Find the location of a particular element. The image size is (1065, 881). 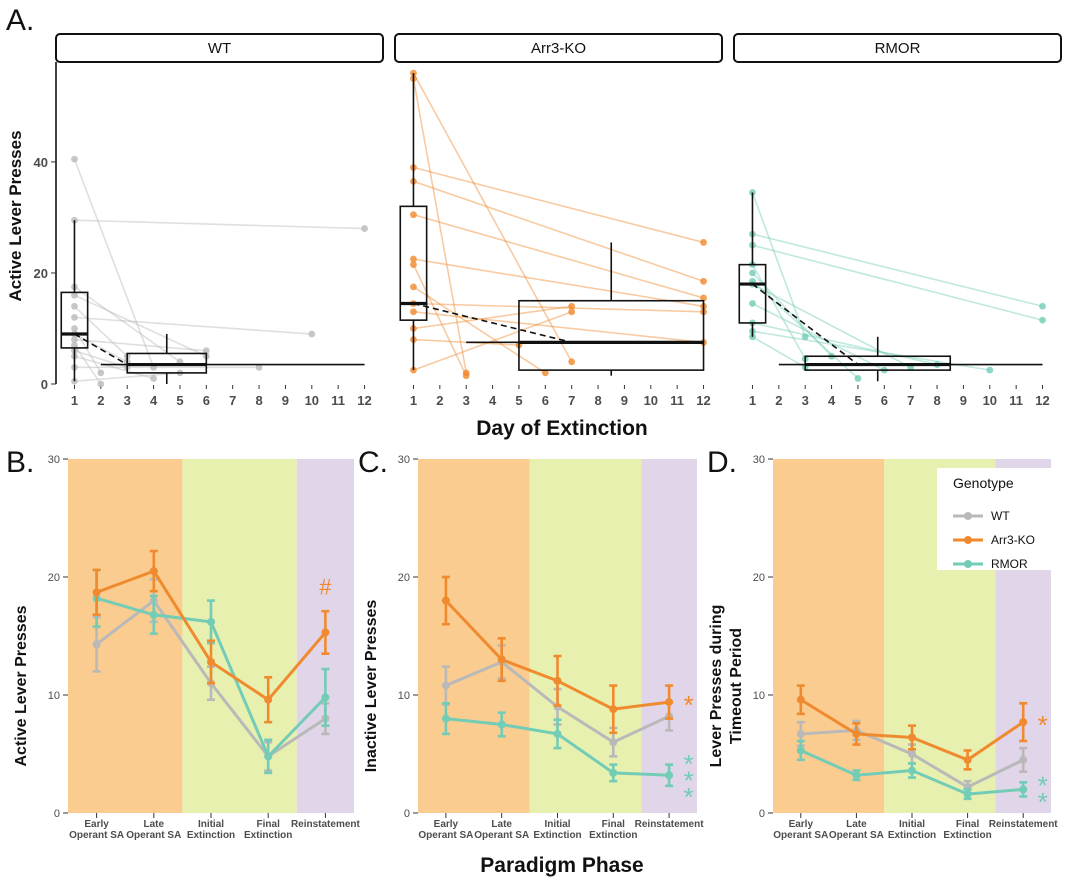

x-tick-label: 5 is located at coordinates (179, 400).